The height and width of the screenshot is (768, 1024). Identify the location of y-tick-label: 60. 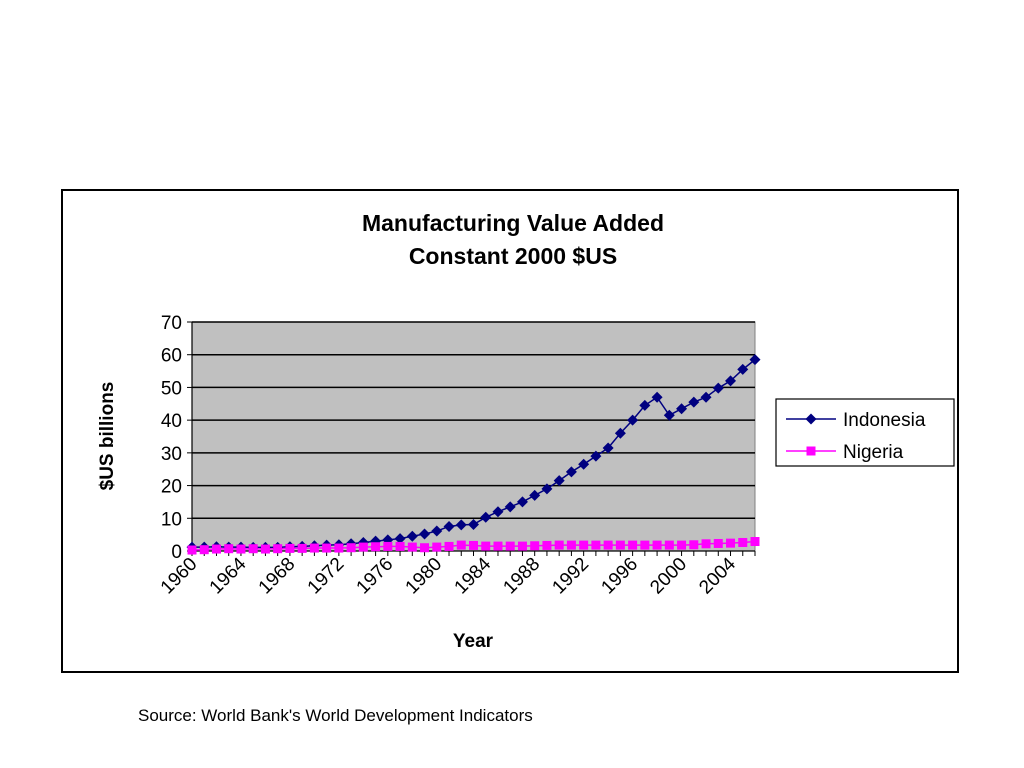
(171, 356).